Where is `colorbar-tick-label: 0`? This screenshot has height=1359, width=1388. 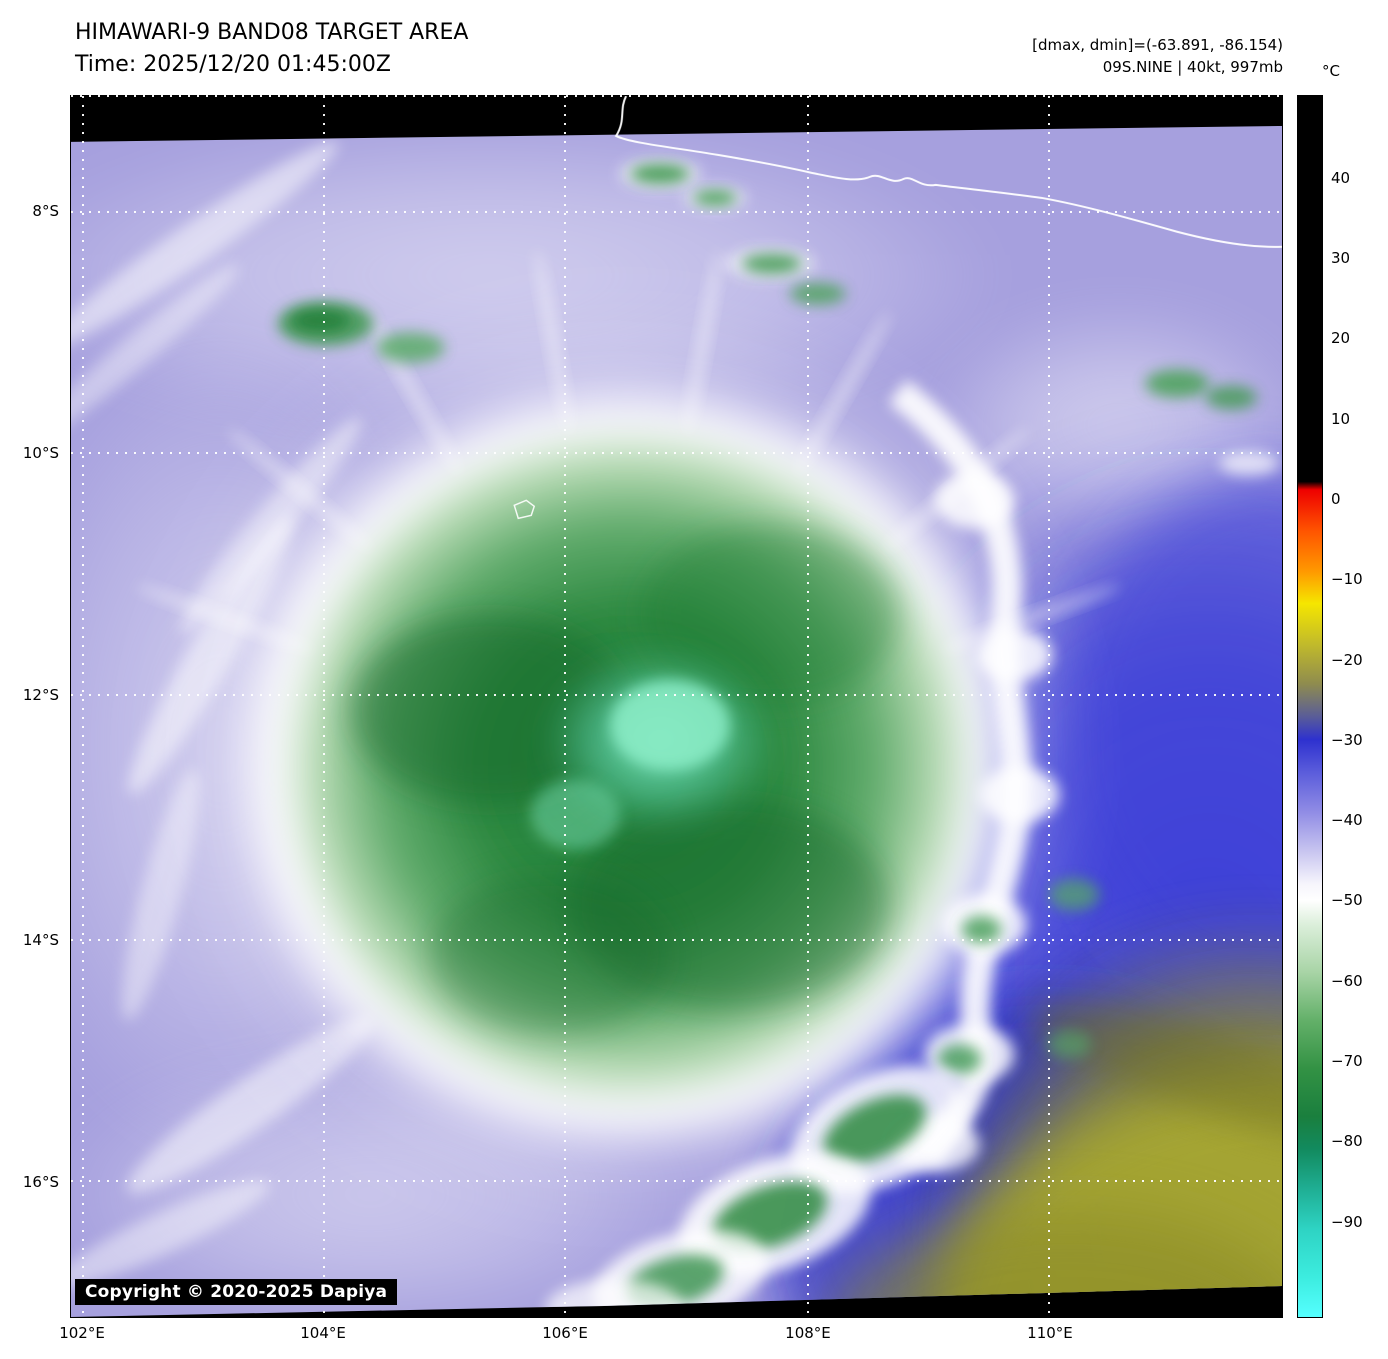
colorbar-tick-label: 0 is located at coordinates (1336, 498).